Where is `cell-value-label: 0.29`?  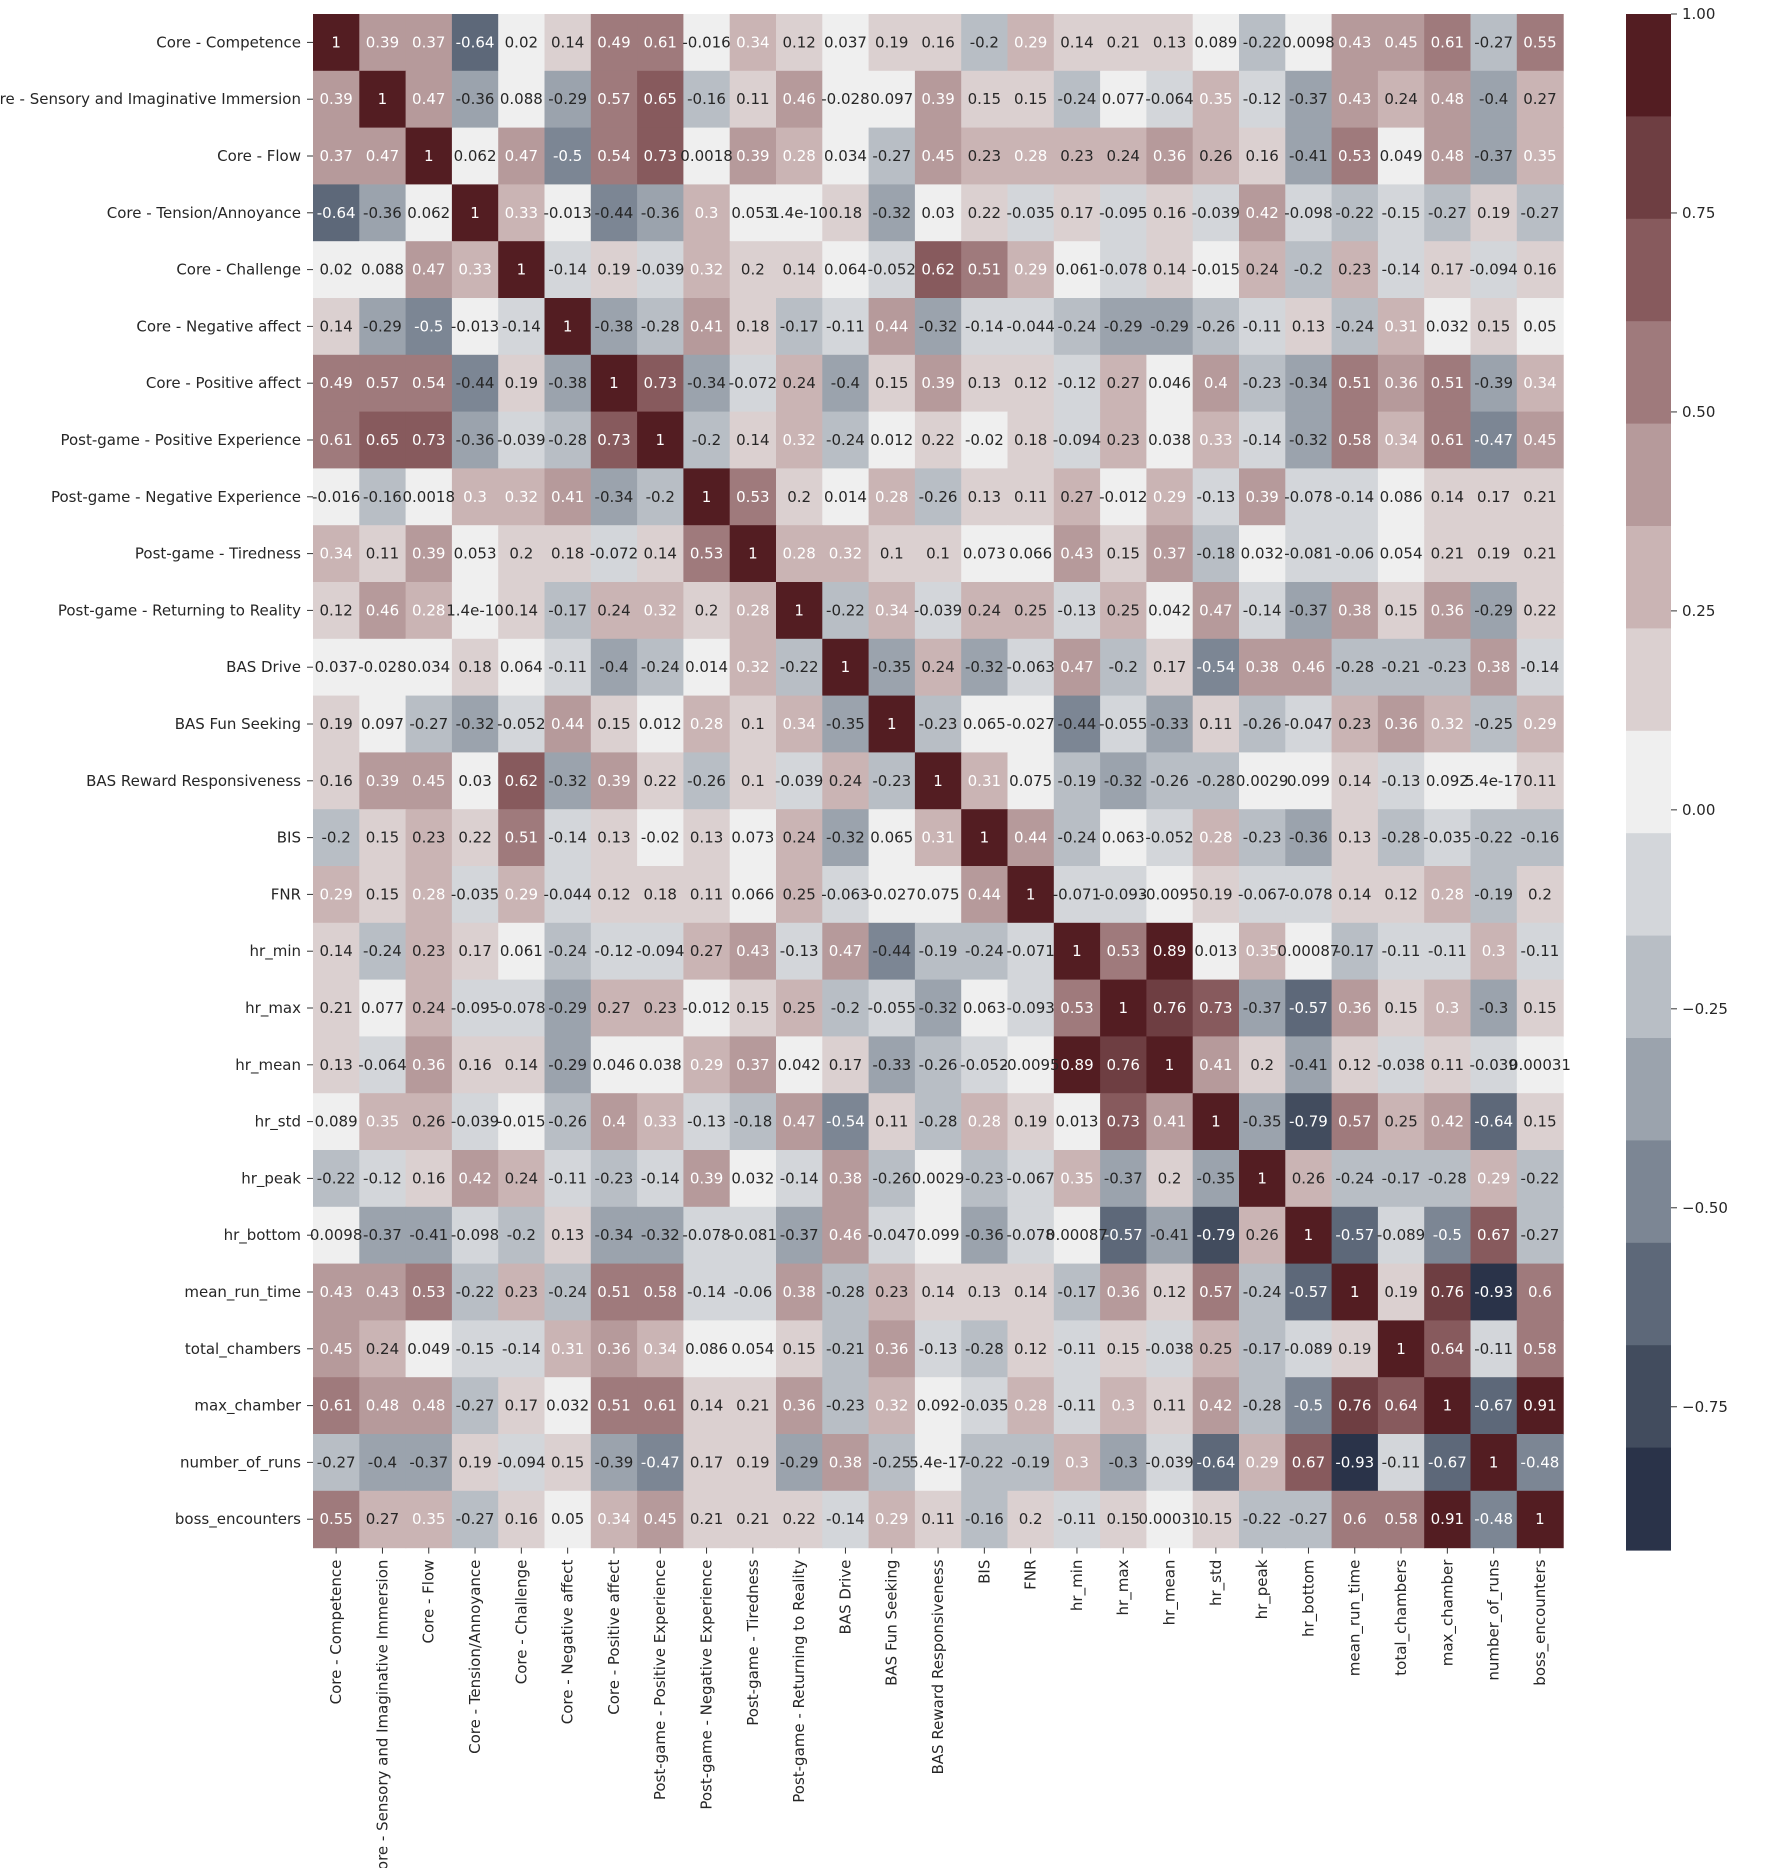
cell-value-label: 0.29 is located at coordinates (706, 1065).